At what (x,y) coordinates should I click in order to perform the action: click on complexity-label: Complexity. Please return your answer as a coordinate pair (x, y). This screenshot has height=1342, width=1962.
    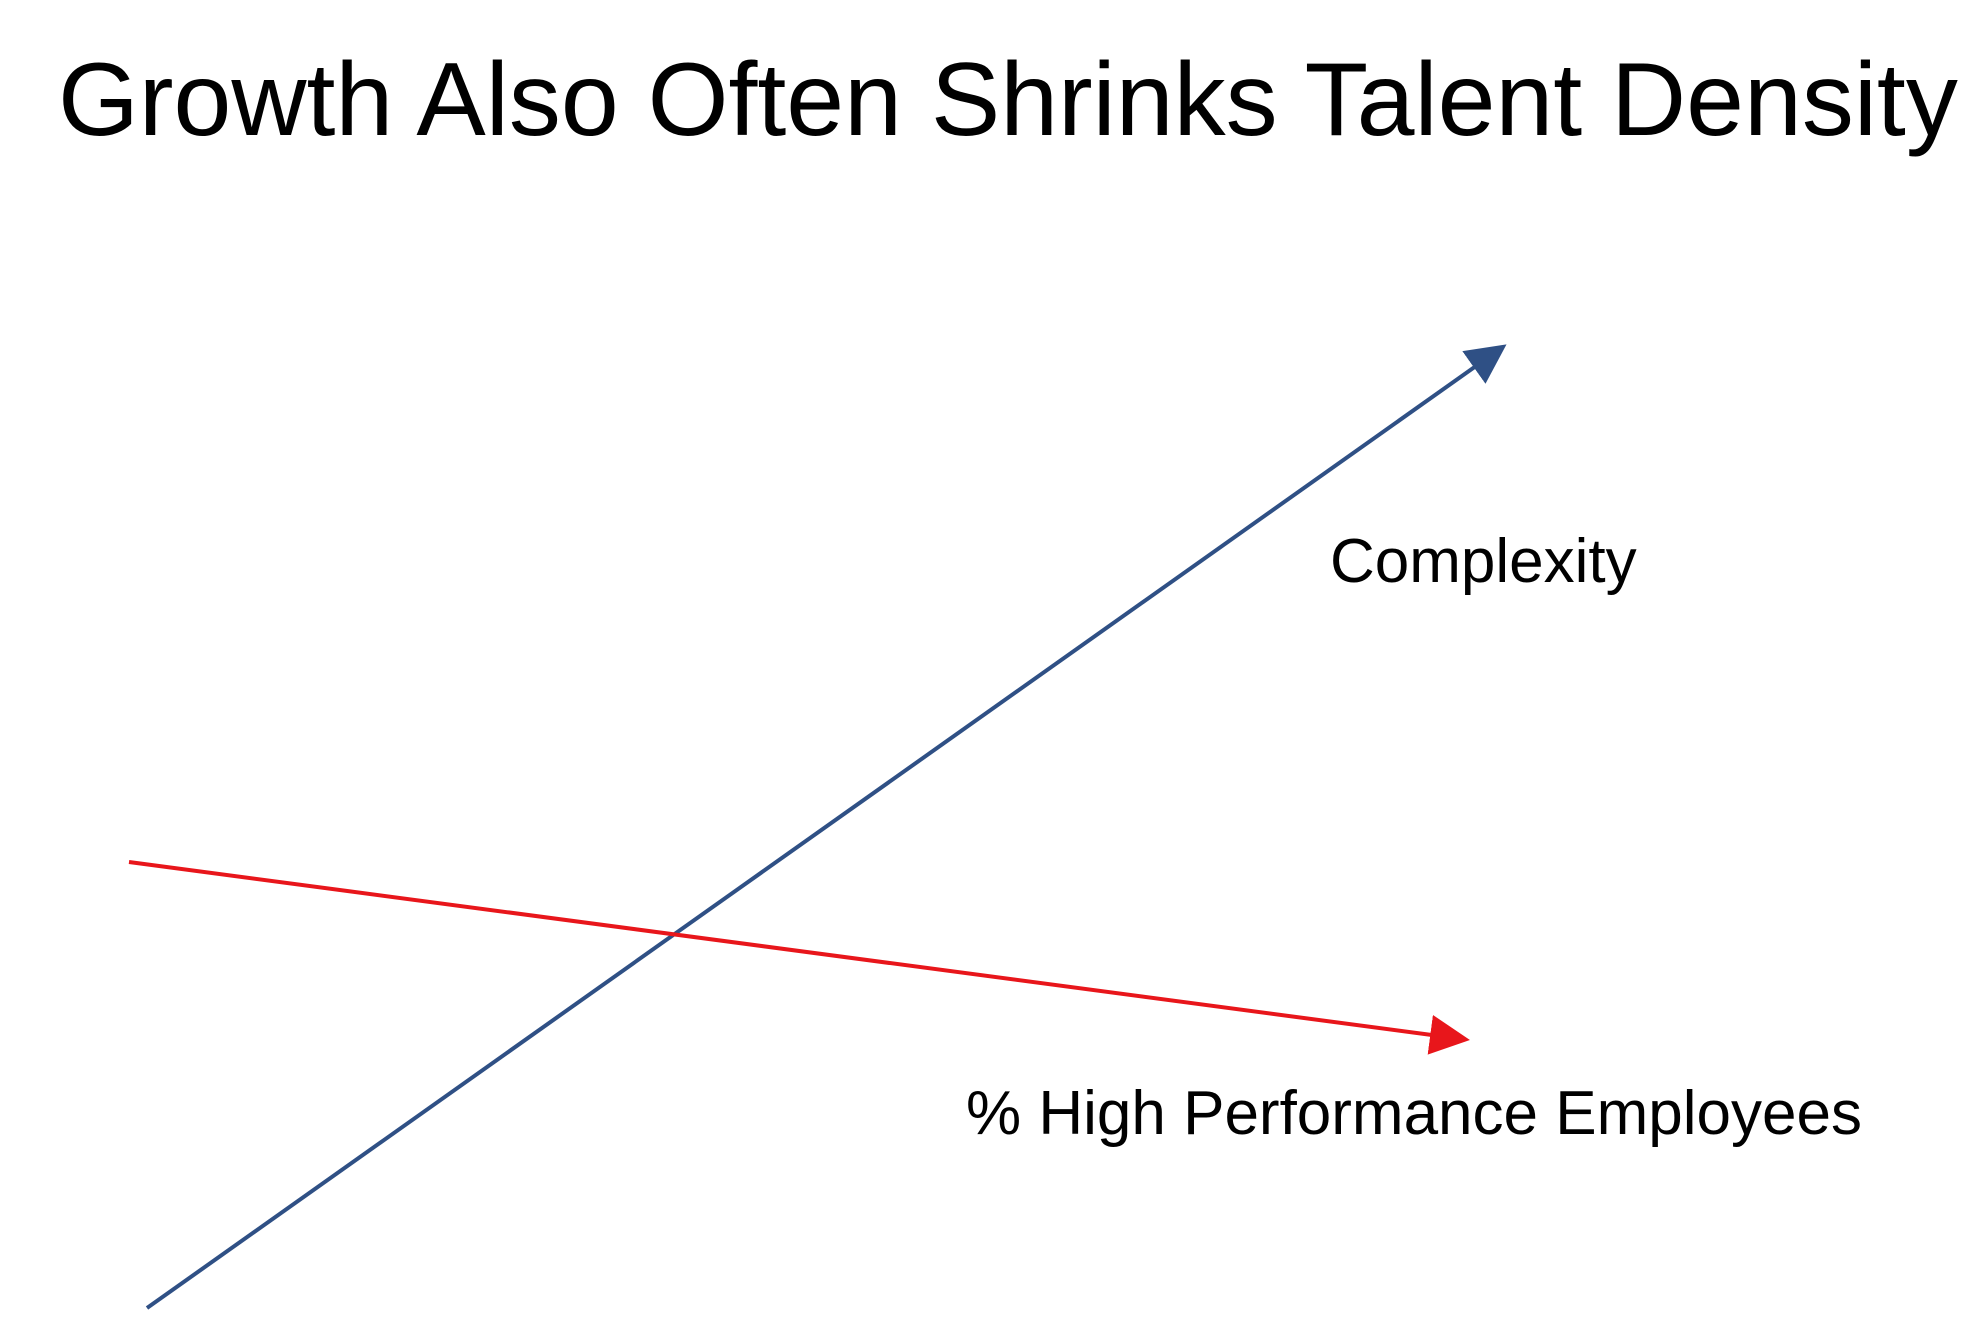
    Looking at the image, I should click on (1483, 561).